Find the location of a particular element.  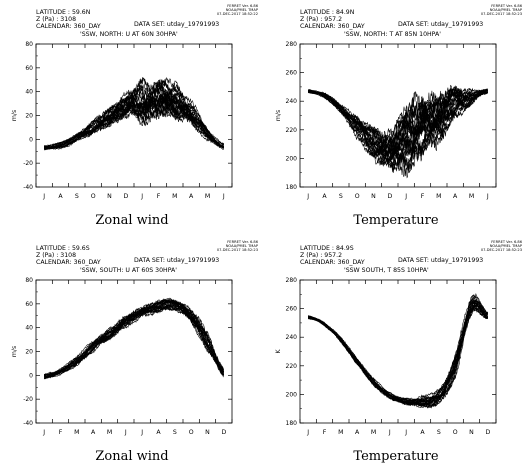

y-tick-label: 280 is located at coordinates (292, 44).